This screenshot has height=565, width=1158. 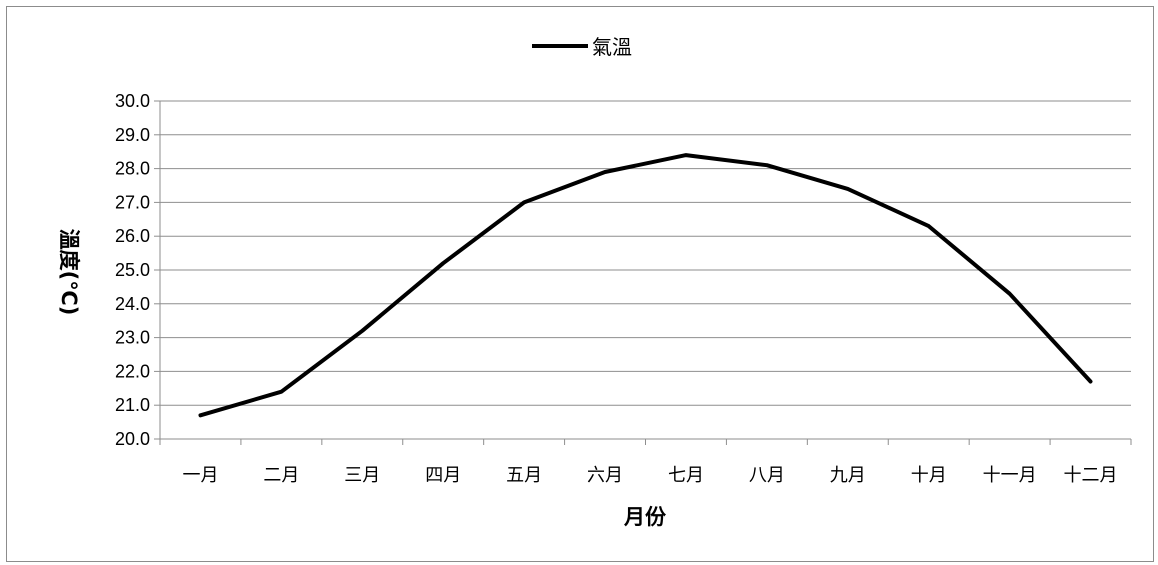 What do you see at coordinates (132, 371) in the screenshot?
I see `y-tick-label: 22.0` at bounding box center [132, 371].